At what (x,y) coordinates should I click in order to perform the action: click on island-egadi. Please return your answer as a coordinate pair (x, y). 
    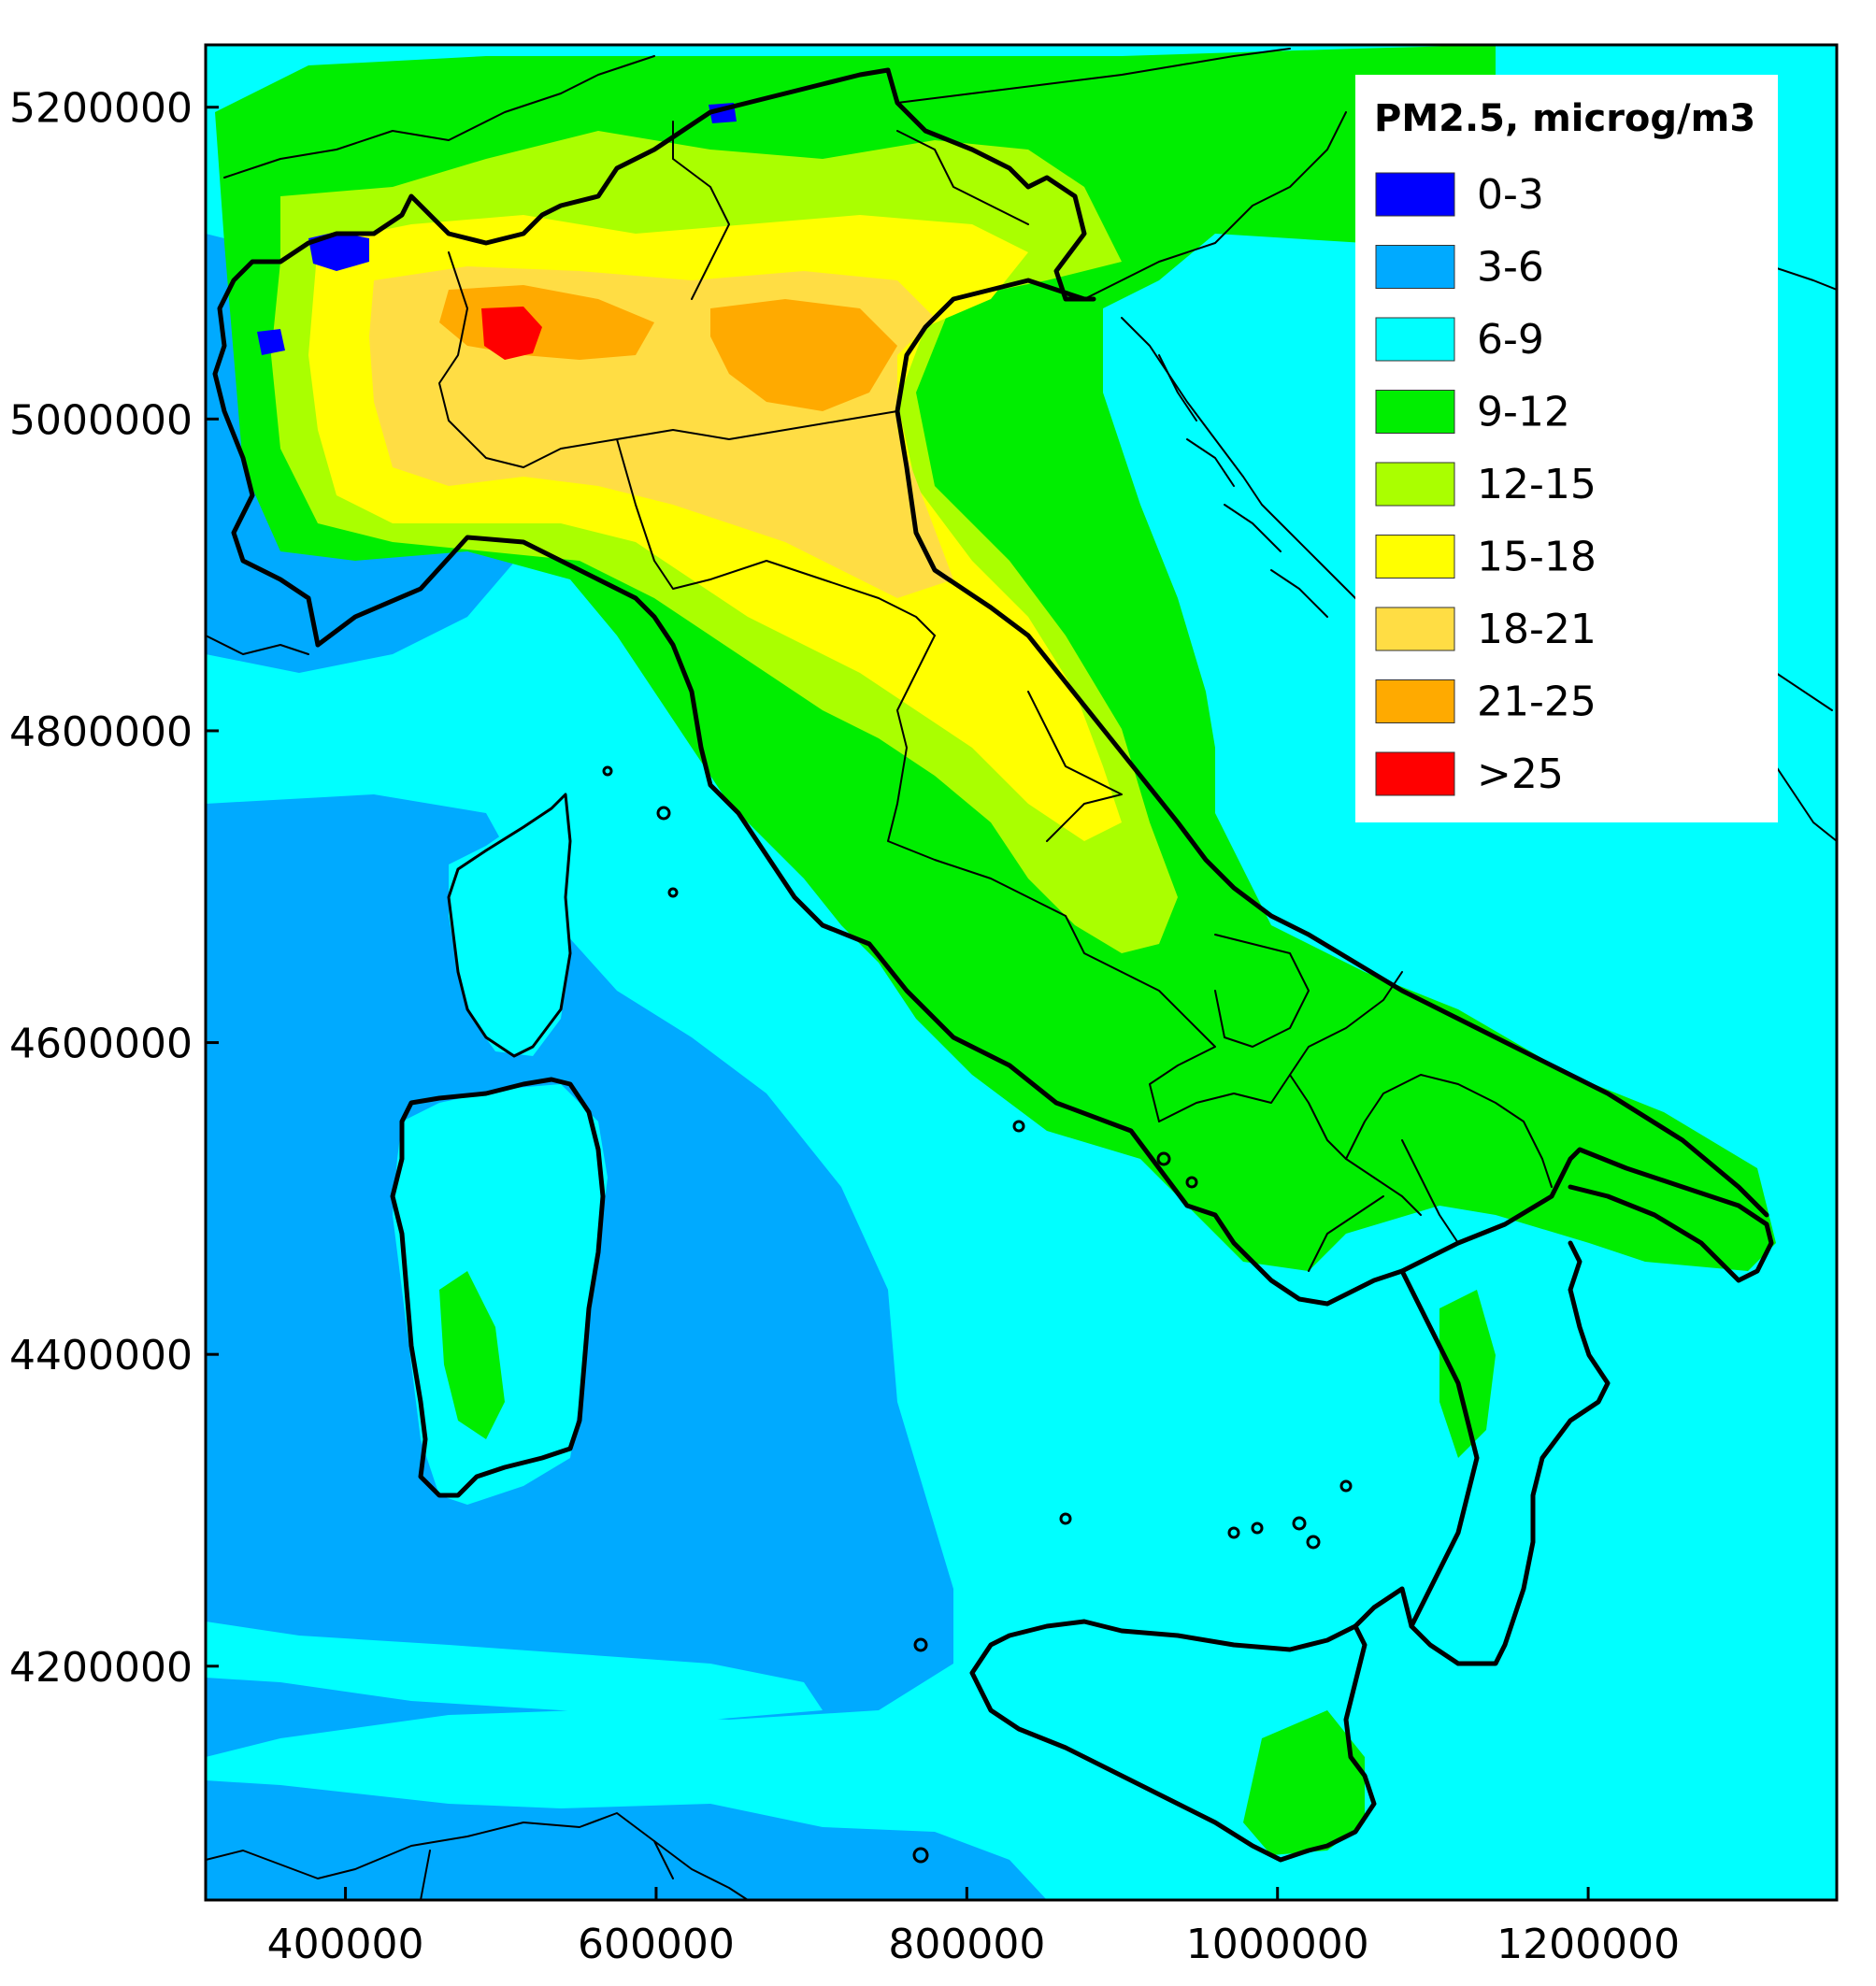
    Looking at the image, I should click on (921, 1644).